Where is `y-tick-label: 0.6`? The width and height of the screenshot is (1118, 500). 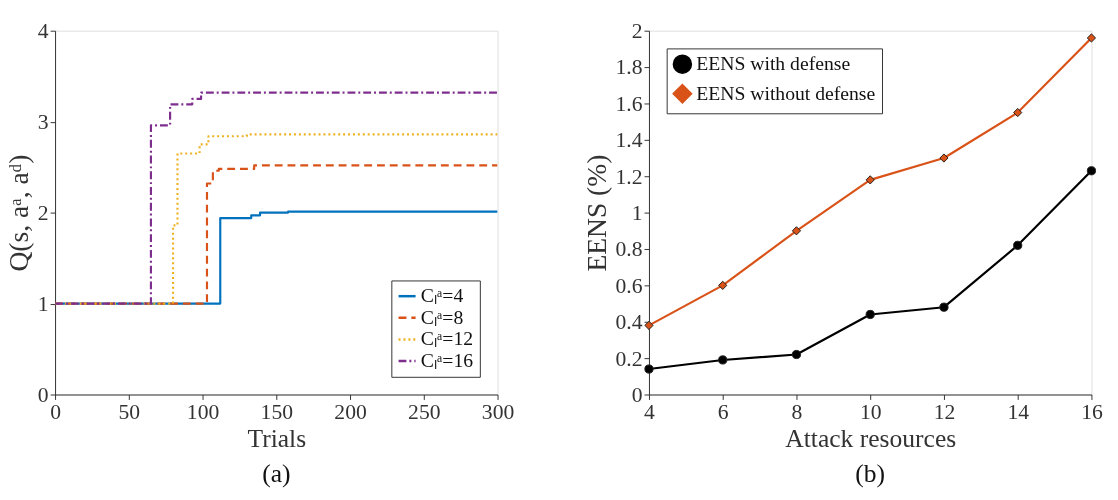
y-tick-label: 0.6 is located at coordinates (629, 285).